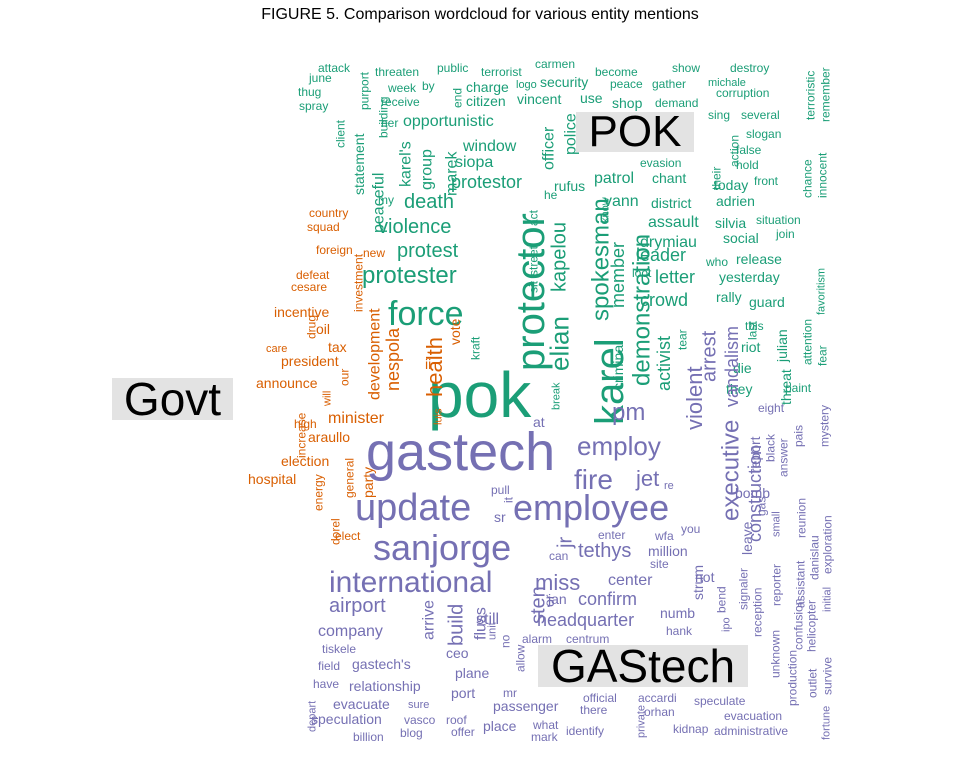  Describe the element at coordinates (393, 359) in the screenshot. I see `word-nespola: nespola` at that location.